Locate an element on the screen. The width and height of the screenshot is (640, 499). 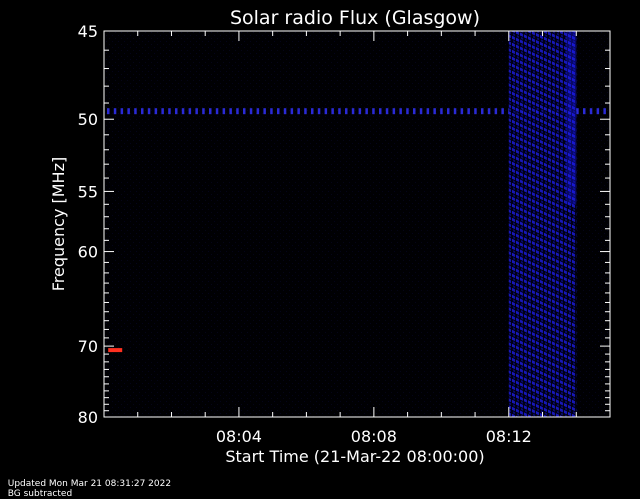
background-note: BG subtracted is located at coordinates (40, 494).